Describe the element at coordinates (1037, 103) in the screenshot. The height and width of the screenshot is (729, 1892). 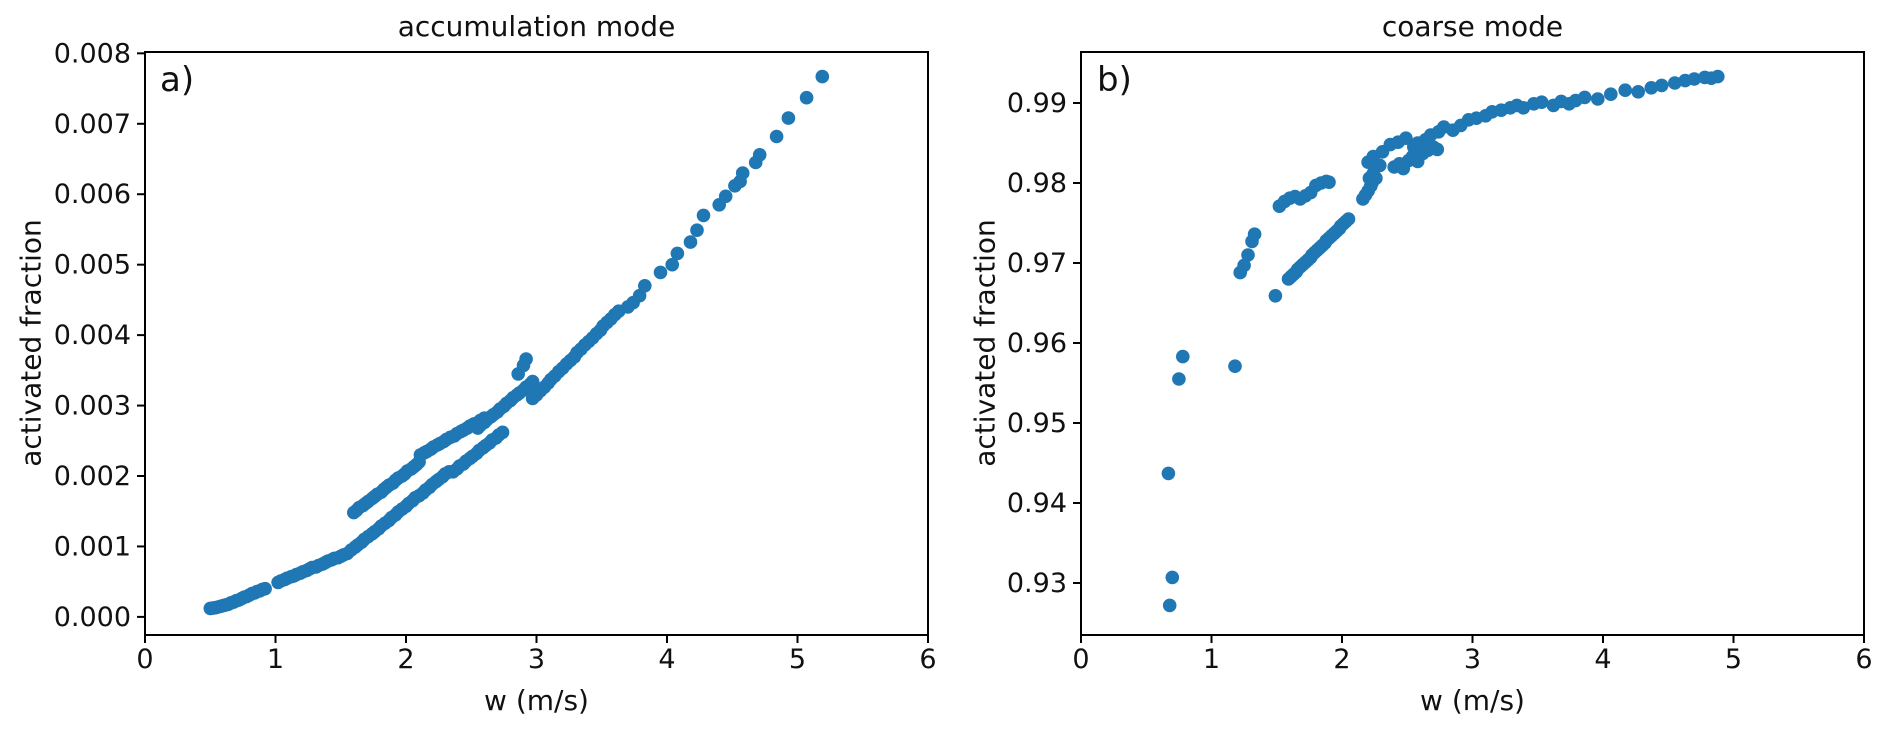
I see `y-tick-label: 0.99` at that location.